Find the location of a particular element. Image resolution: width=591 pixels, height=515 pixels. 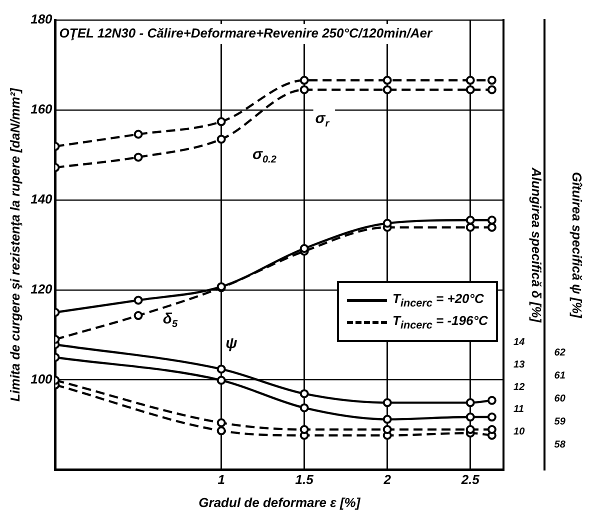

y-tick-label: 160 is located at coordinates (42, 109).